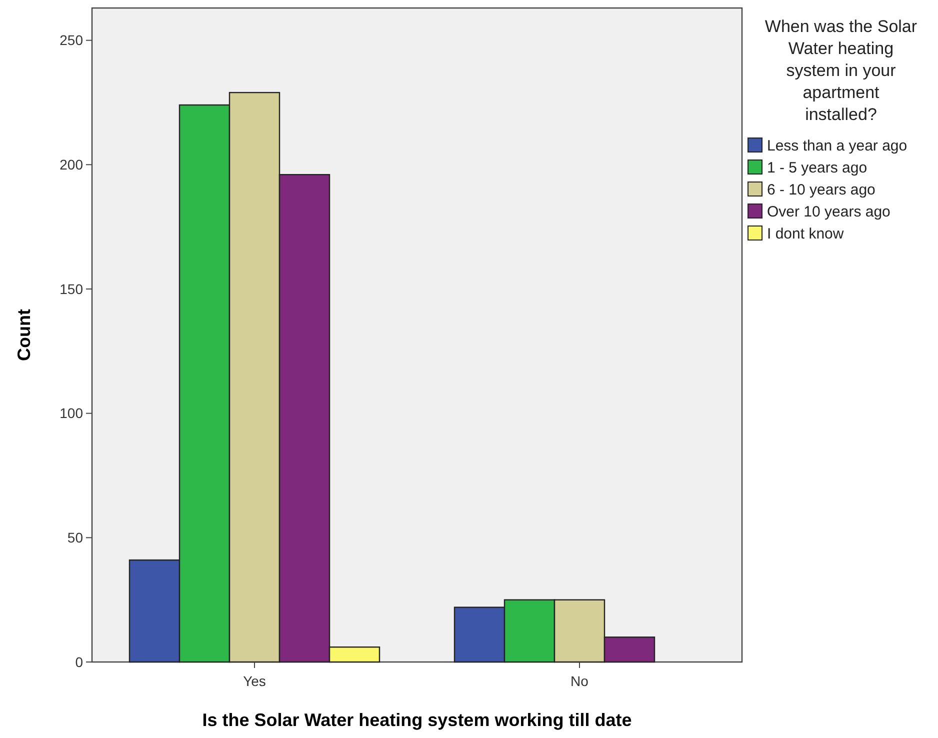  What do you see at coordinates (79, 662) in the screenshot?
I see `y-tick-label: 0` at bounding box center [79, 662].